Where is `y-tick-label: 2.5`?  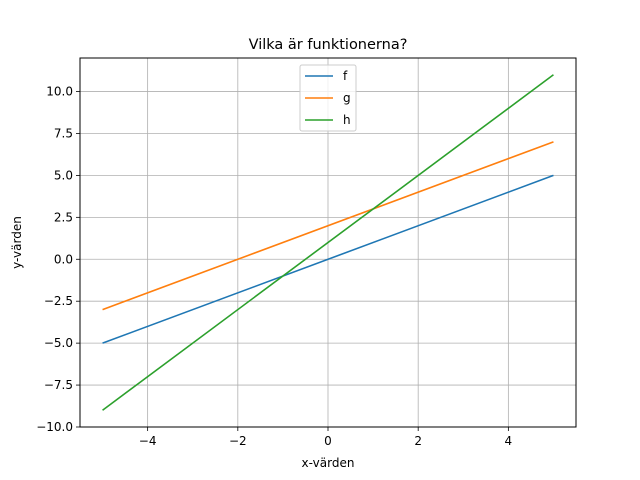 y-tick-label: 2.5 is located at coordinates (63, 217).